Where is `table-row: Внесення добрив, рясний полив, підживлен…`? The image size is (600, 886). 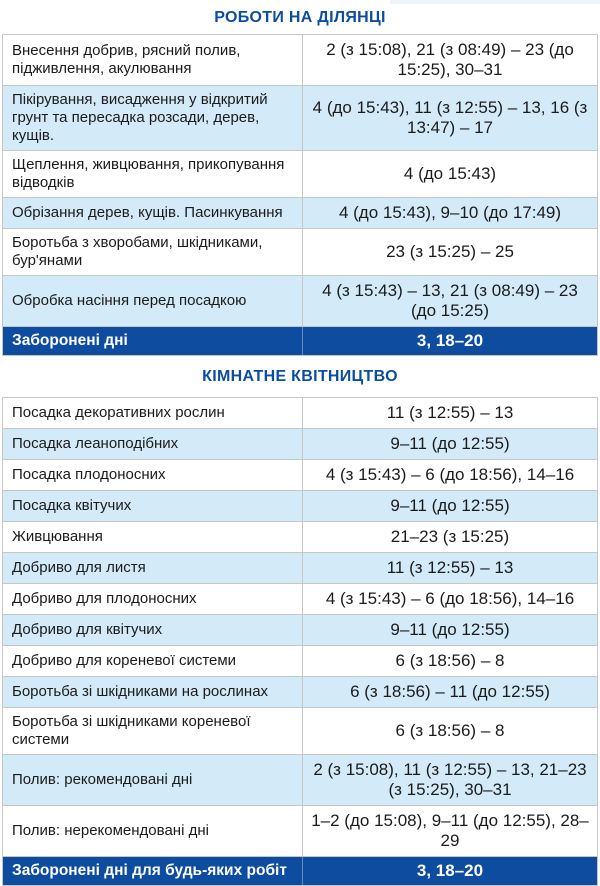 table-row: Внесення добрив, рясний полив, підживлен… is located at coordinates (300, 60).